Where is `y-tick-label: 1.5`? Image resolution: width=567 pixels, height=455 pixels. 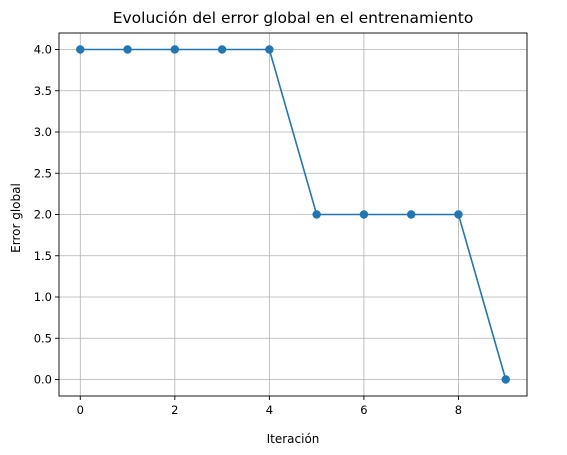 y-tick-label: 1.5 is located at coordinates (43, 256).